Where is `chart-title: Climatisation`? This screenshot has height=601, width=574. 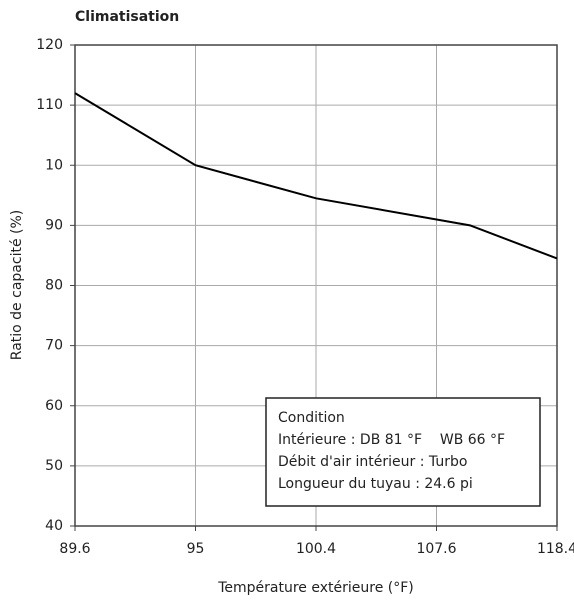 chart-title: Climatisation is located at coordinates (127, 17).